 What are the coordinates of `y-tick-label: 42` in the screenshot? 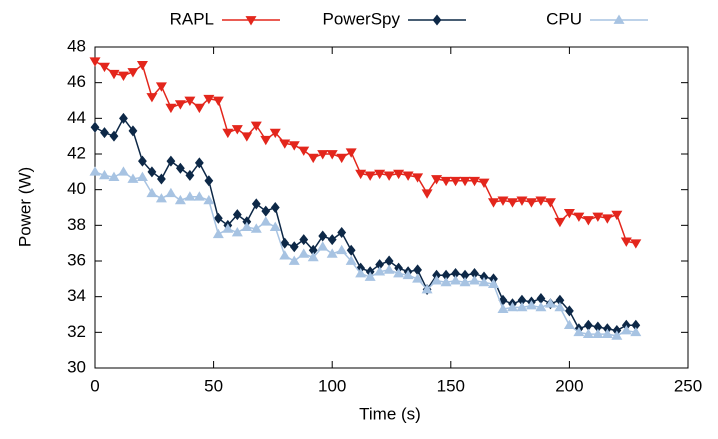 It's located at (76, 152).